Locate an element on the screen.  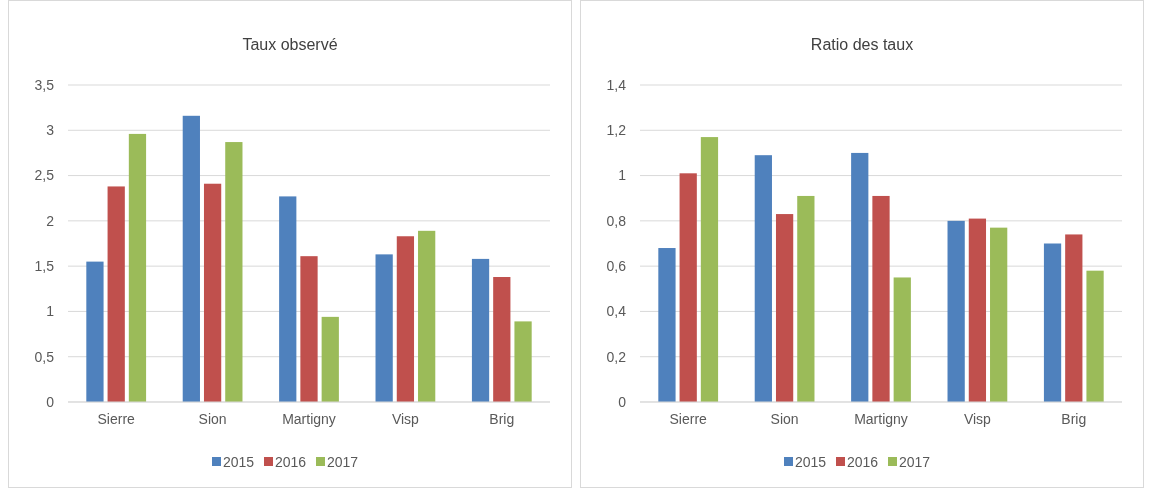
y-tick-label: 0,8 is located at coordinates (616, 220).